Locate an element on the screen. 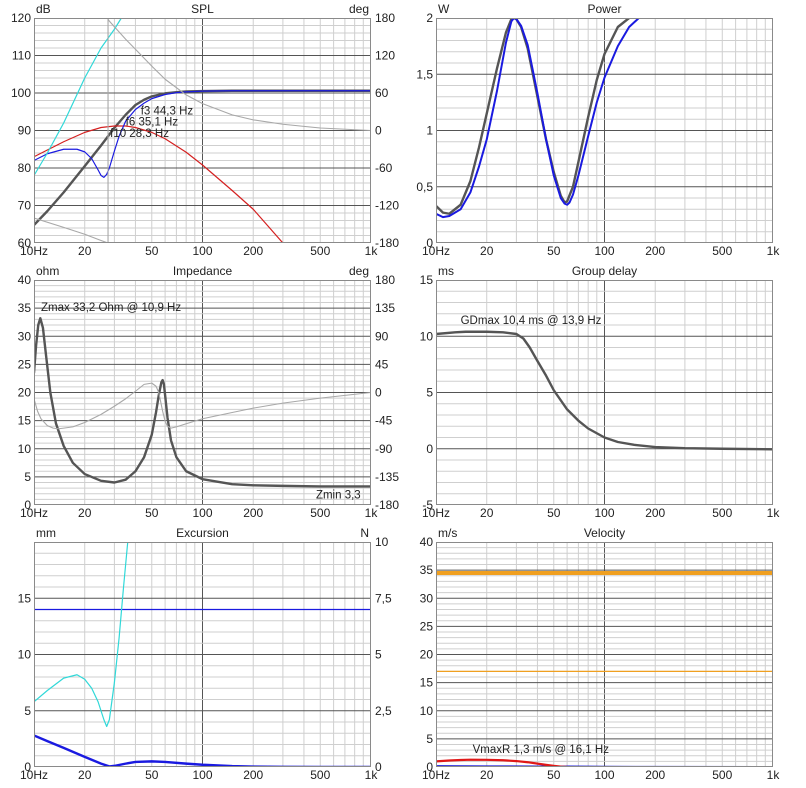  annotation-label: Zmax 33,2 Ohm @ 10,9 Hz is located at coordinates (111, 308).